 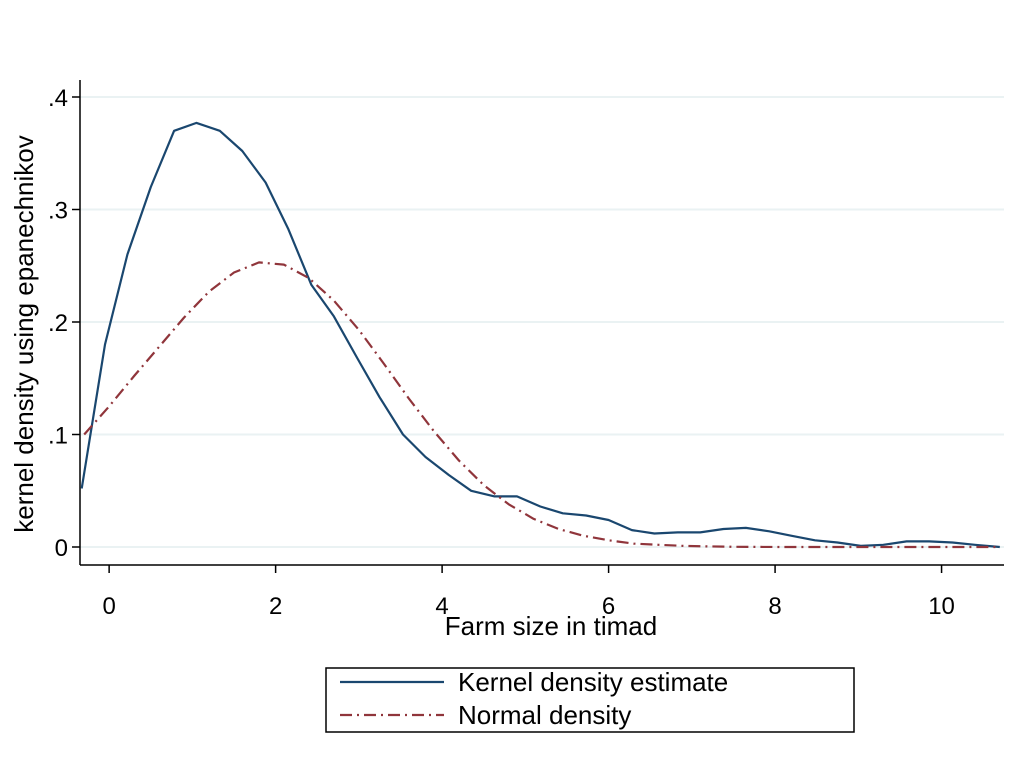 I want to click on y-tick-label: .4, so click(x=58, y=98).